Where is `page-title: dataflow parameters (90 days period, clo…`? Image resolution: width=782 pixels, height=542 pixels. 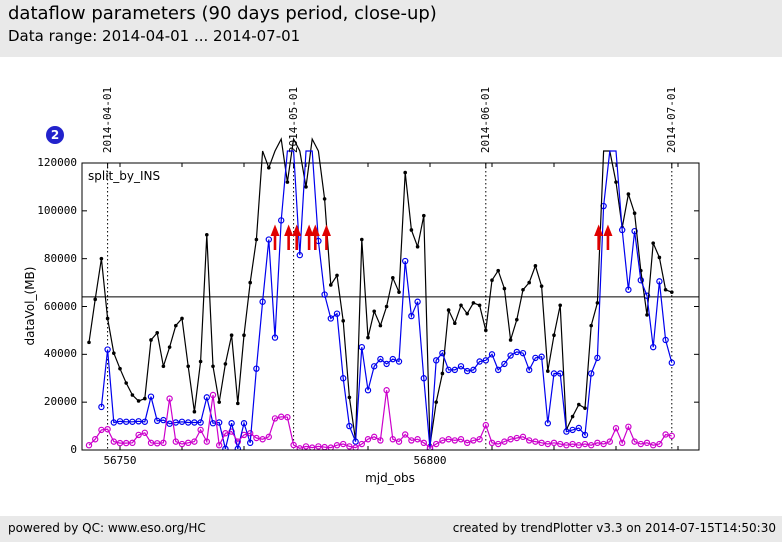 page-title: dataflow parameters (90 days period, clo… is located at coordinates (222, 13).